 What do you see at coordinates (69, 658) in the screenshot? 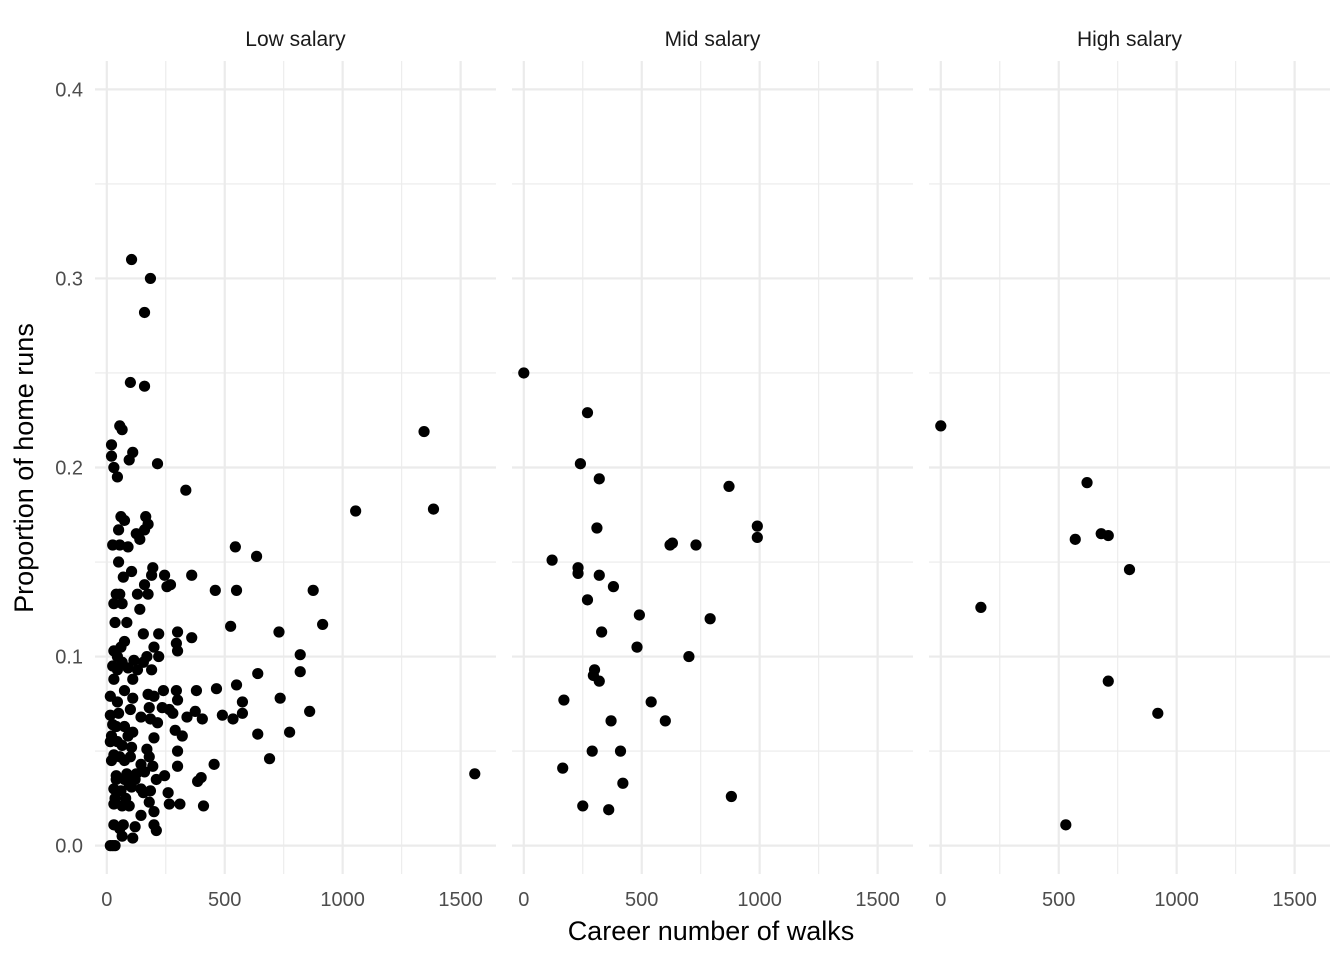
I see `y-tick-label: 0.1` at bounding box center [69, 658].